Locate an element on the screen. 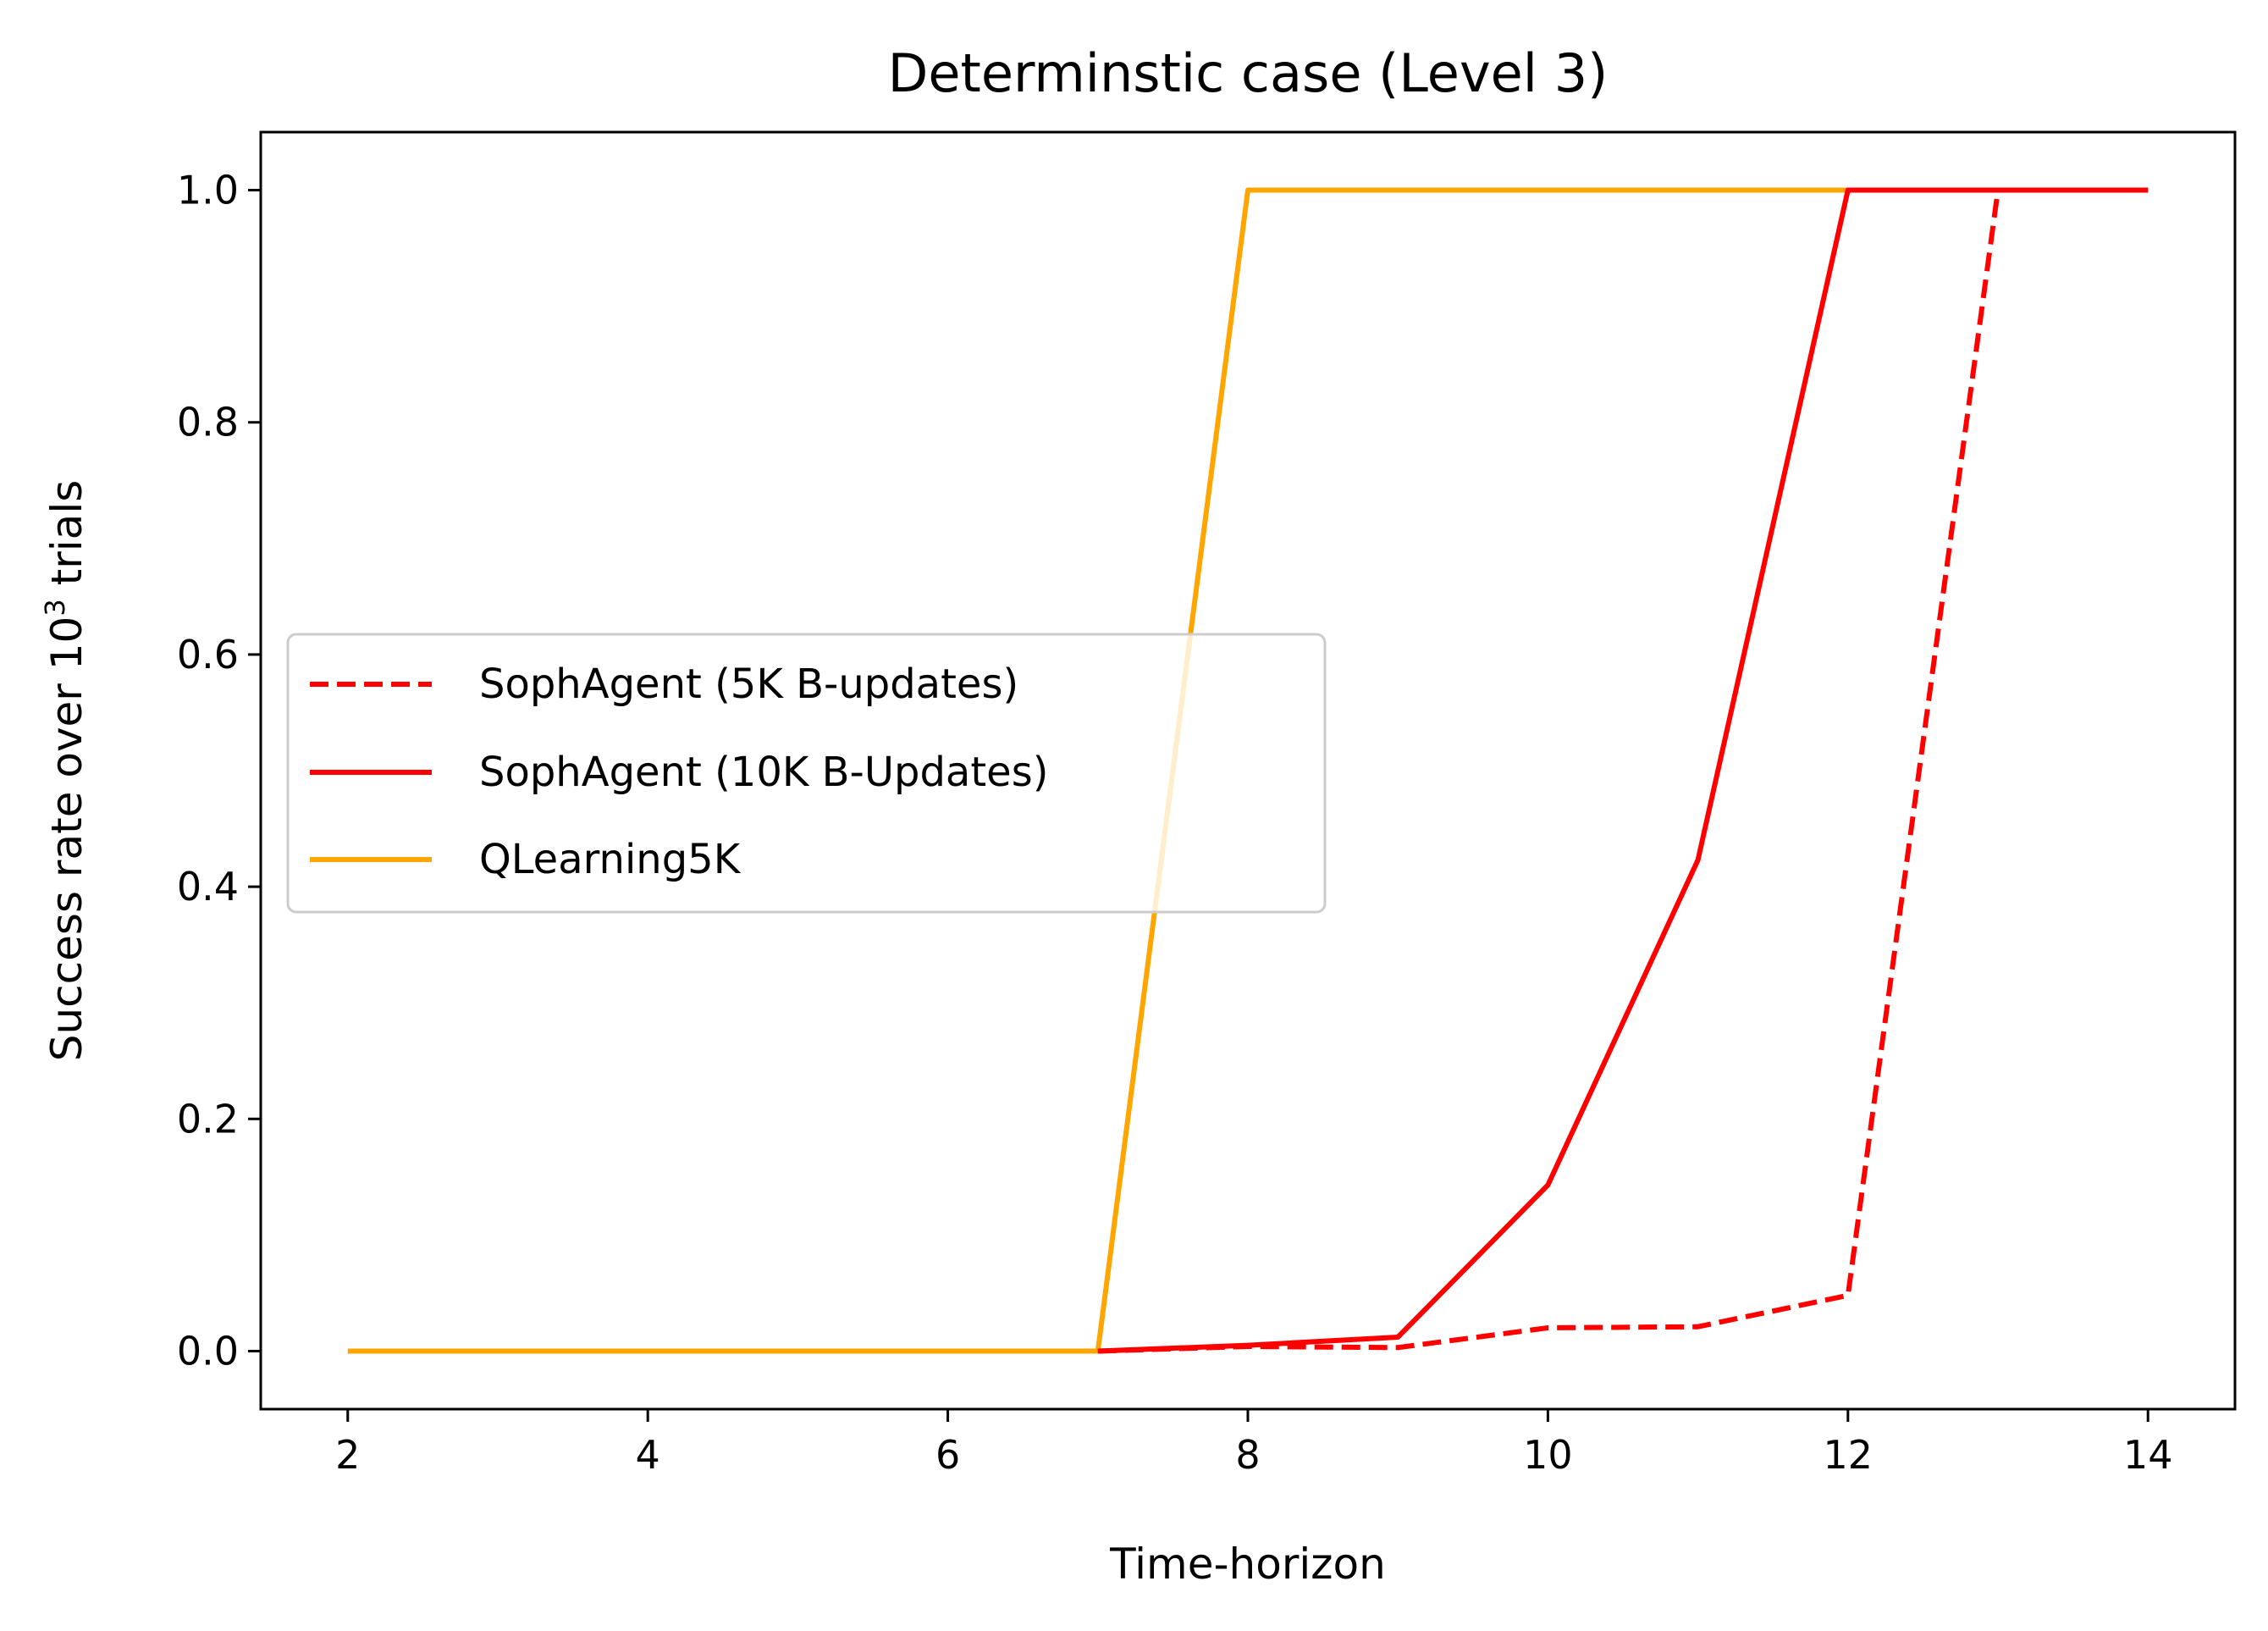 This screenshot has width=2268, height=1631. x-tick-label: 12 is located at coordinates (1848, 1455).